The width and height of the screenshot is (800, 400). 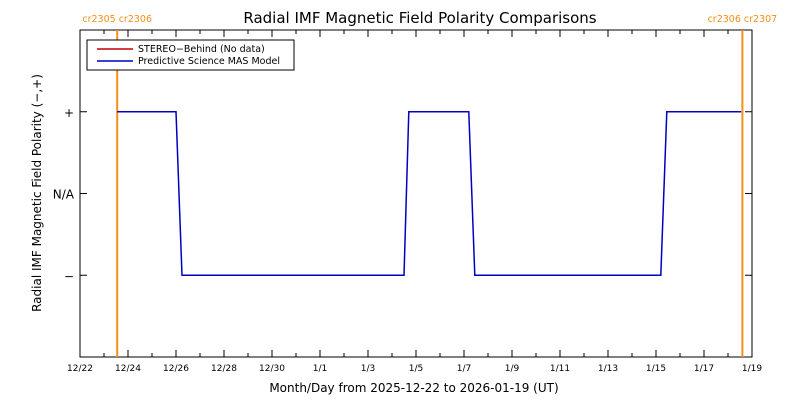 I want to click on x-tick-label: 1/1, so click(x=320, y=369).